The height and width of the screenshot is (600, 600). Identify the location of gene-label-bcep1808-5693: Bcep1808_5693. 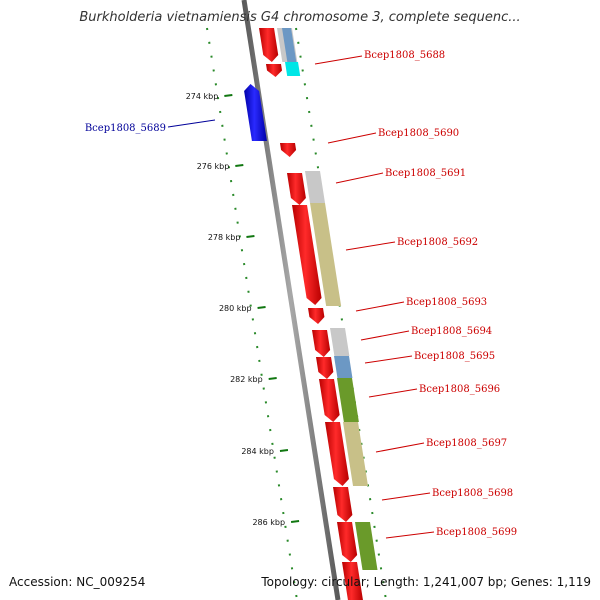
(446, 302).